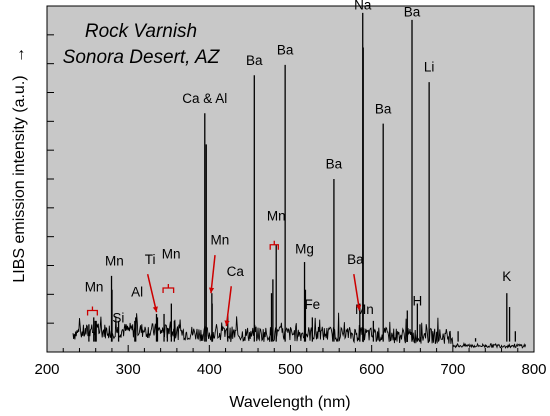  What do you see at coordinates (299, 330) in the screenshot?
I see `spectrum-baseline` at bounding box center [299, 330].